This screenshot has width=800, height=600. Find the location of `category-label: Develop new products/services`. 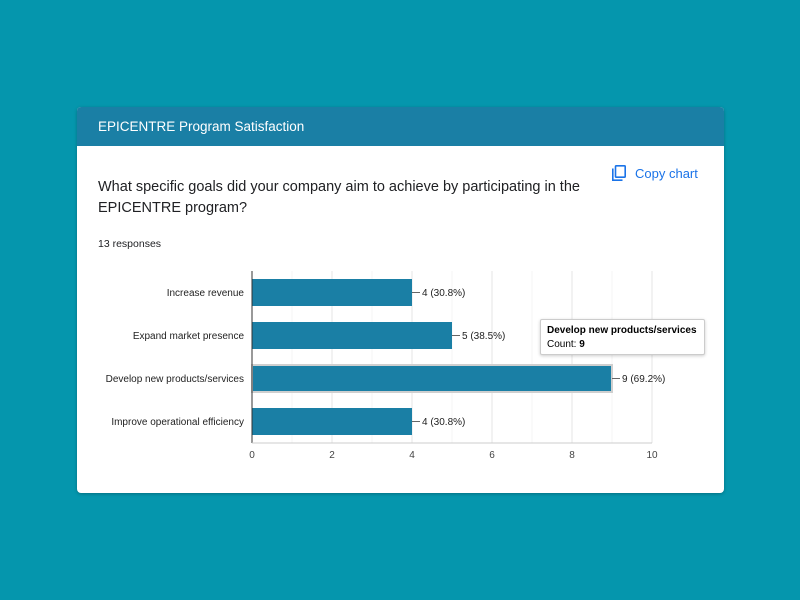

category-label: Develop new products/services is located at coordinates (175, 379).